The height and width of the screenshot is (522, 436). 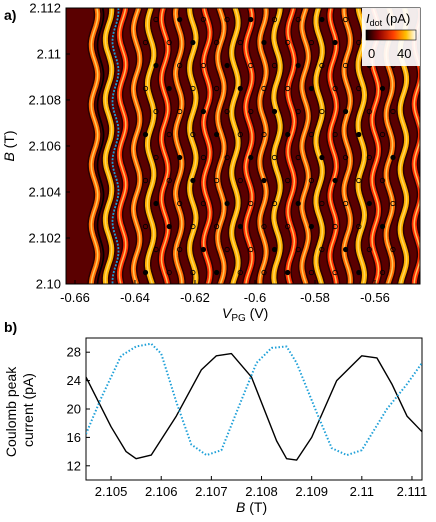 I want to click on heatmap-y-tick-label: 2.10, so click(x=48, y=284).